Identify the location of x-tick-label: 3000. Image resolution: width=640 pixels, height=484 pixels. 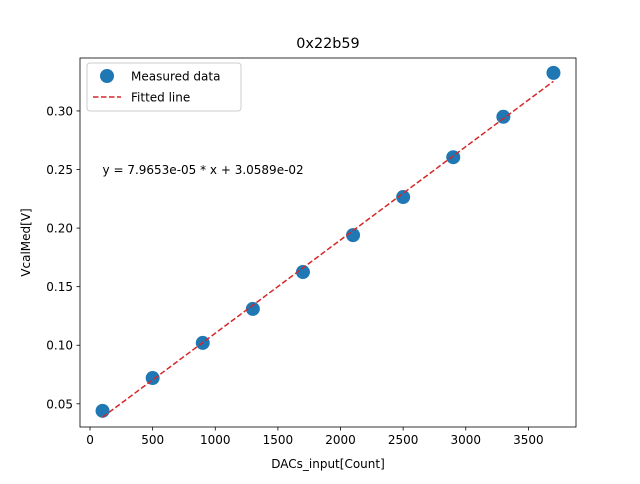
(466, 440).